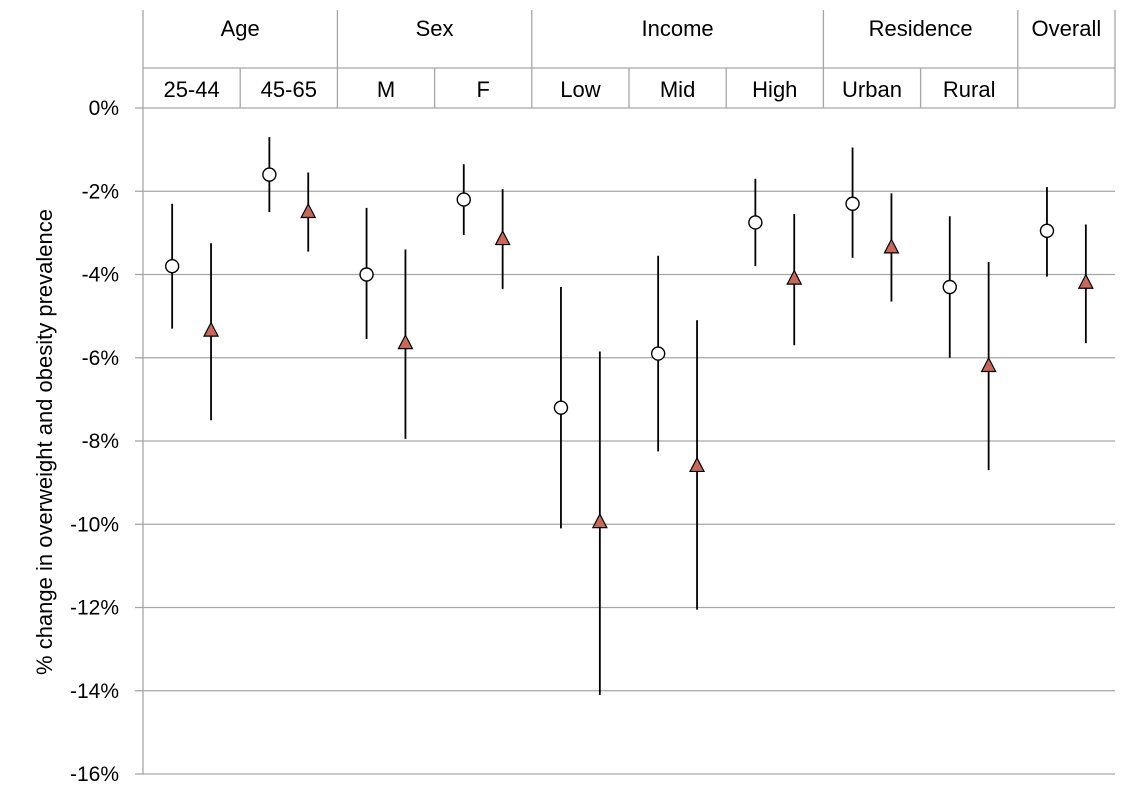  Describe the element at coordinates (969, 89) in the screenshot. I see `subgroup-label: Rural` at that location.